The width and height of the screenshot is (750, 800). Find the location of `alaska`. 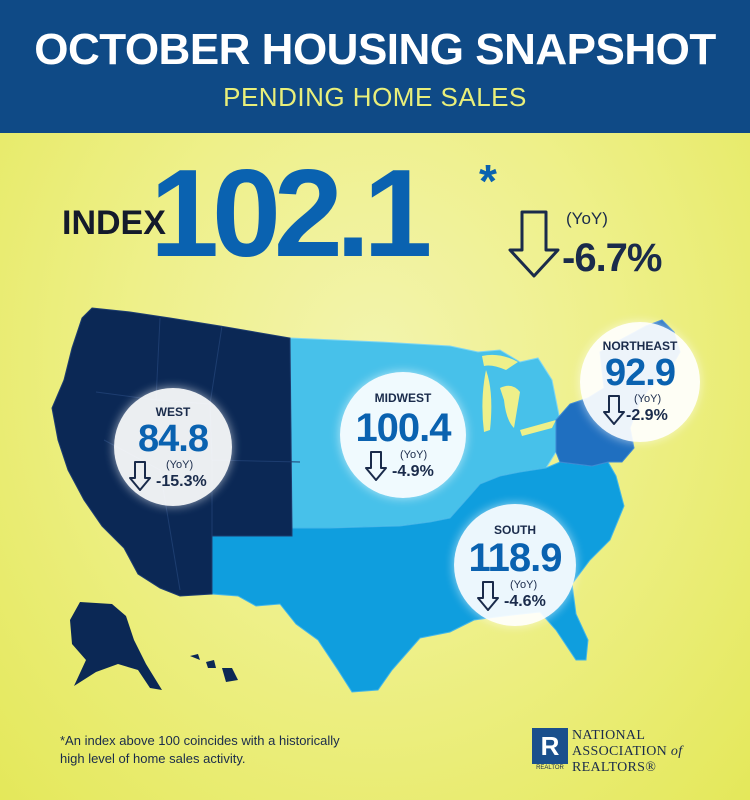

alaska is located at coordinates (116, 646).